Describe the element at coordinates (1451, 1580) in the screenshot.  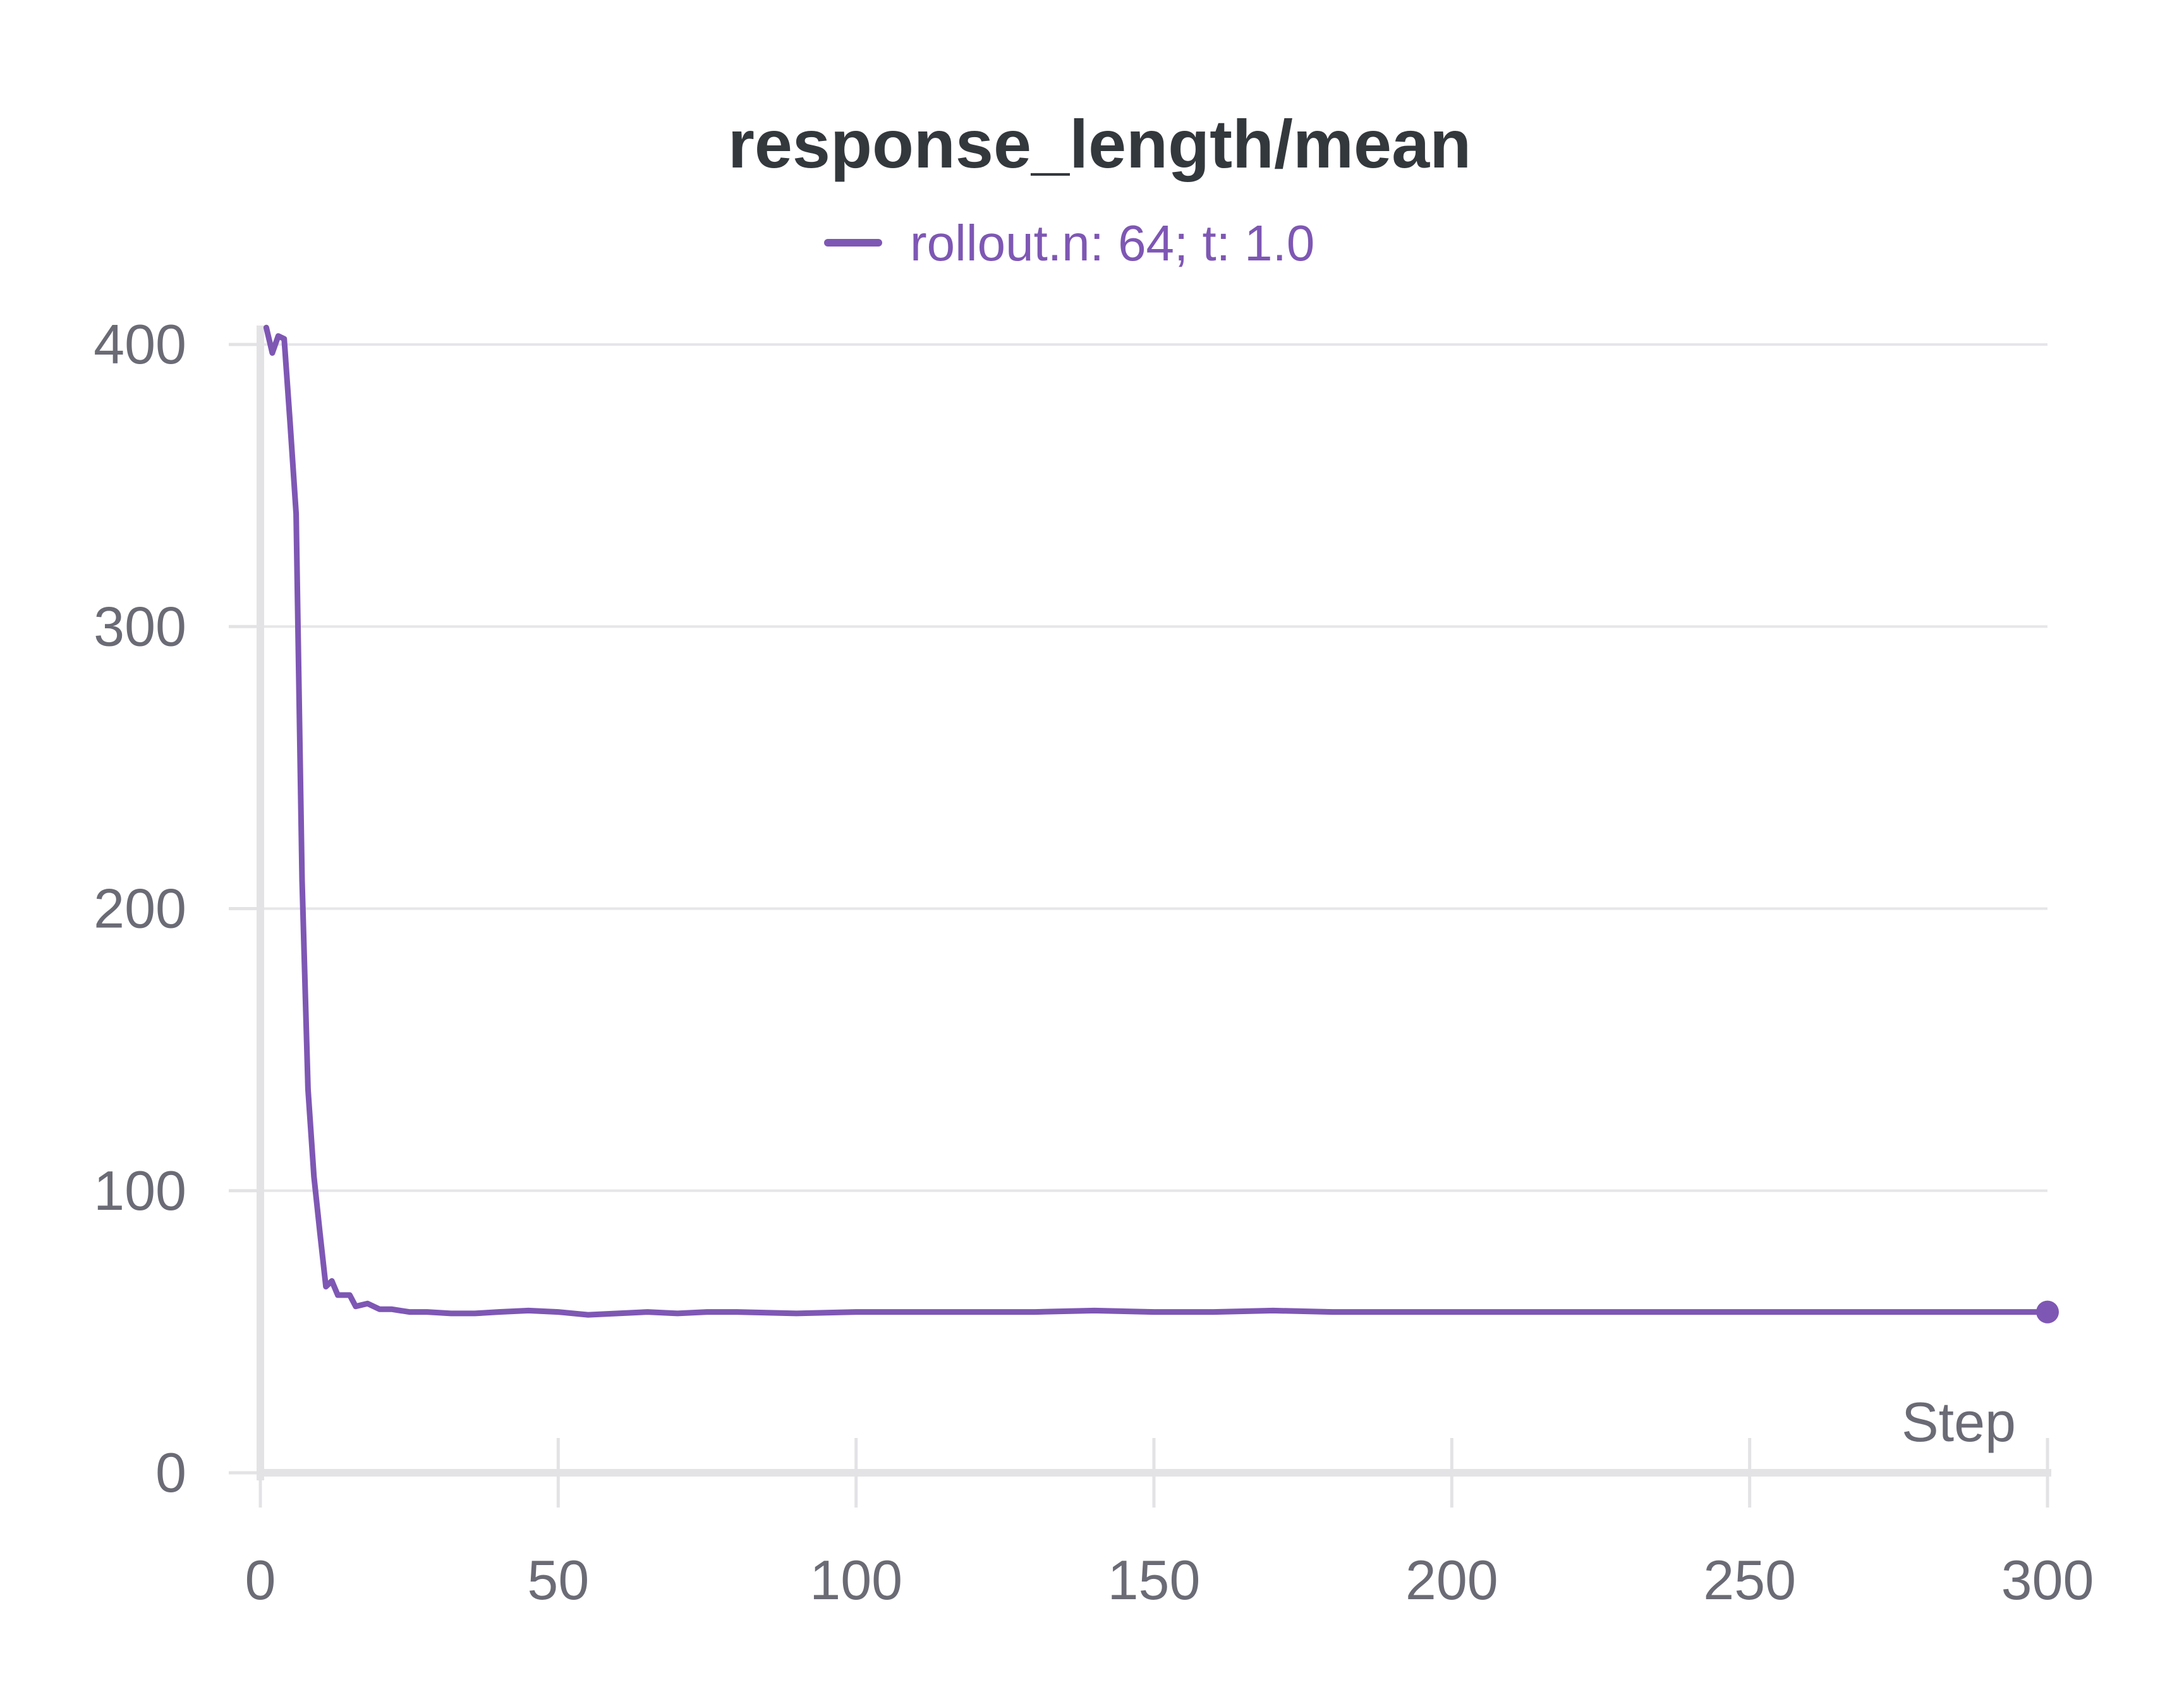
I see `x-tick-label: 200` at that location.